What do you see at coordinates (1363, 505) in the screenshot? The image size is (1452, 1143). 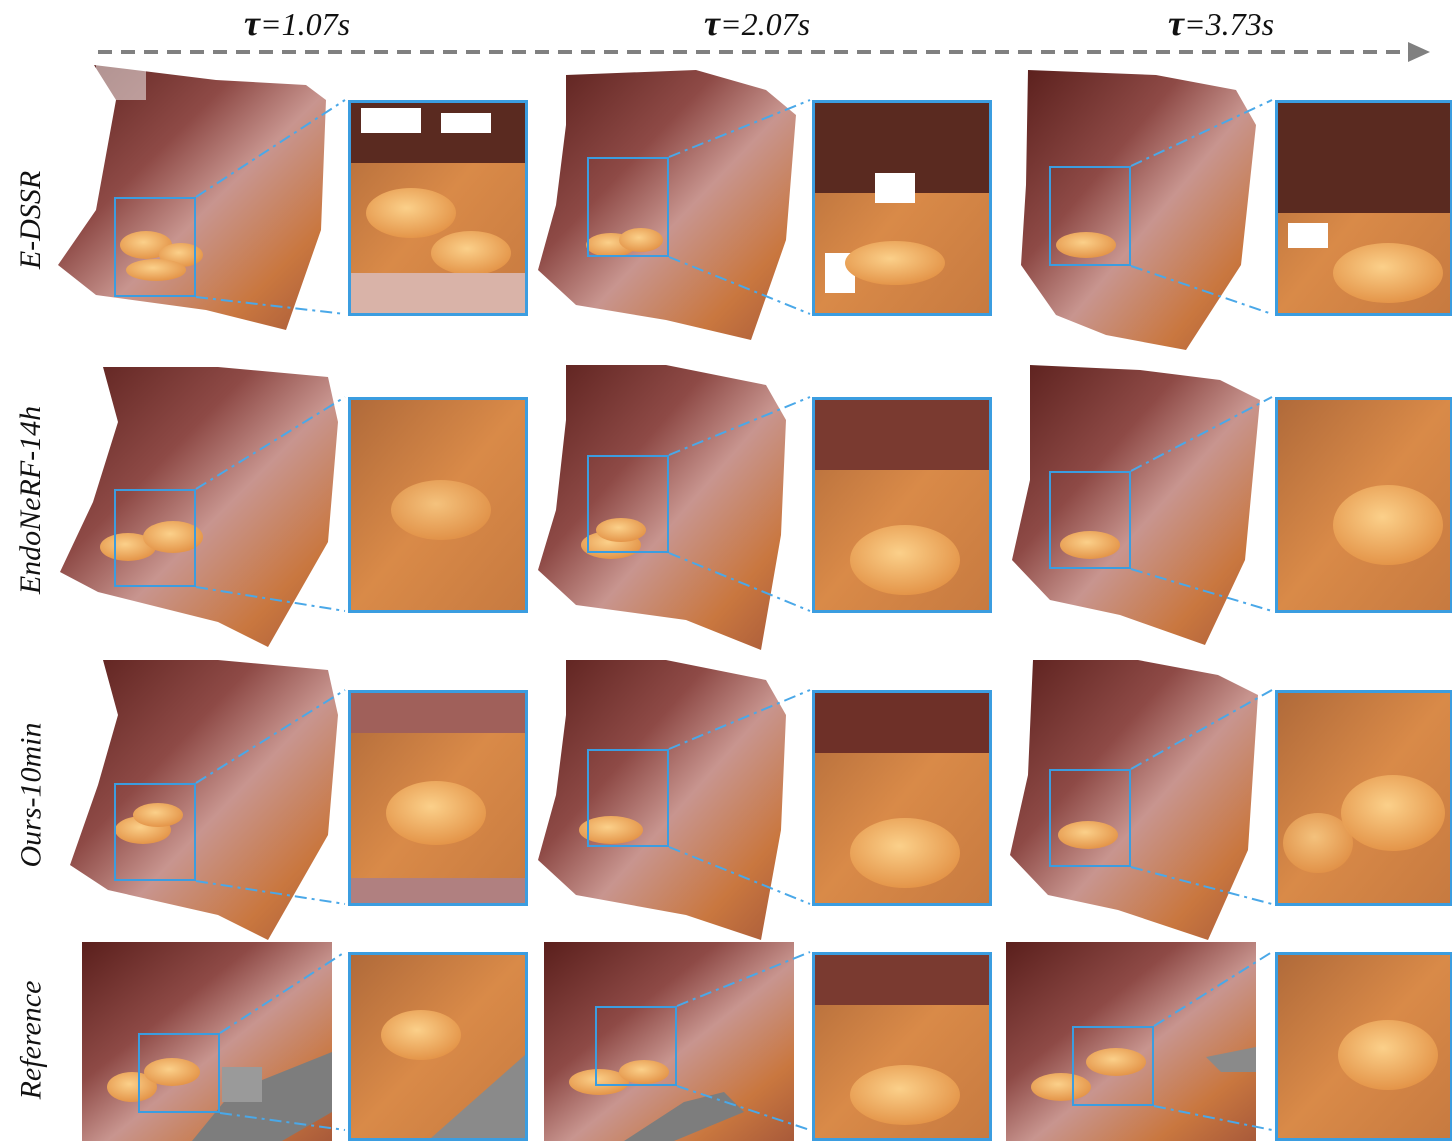 I see `zoom-endonerf-t3` at bounding box center [1363, 505].